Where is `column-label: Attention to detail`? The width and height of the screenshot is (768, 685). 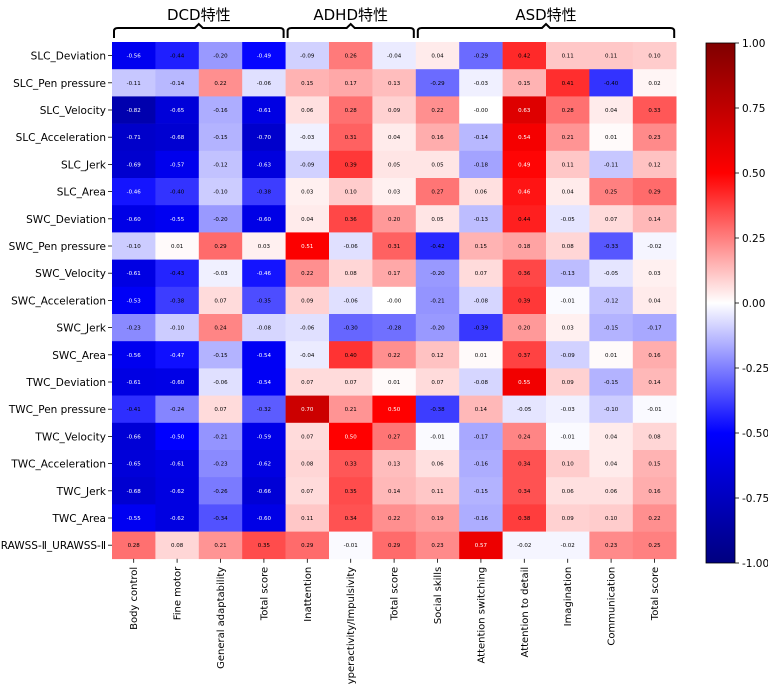
column-label: Attention to detail is located at coordinates (525, 612).